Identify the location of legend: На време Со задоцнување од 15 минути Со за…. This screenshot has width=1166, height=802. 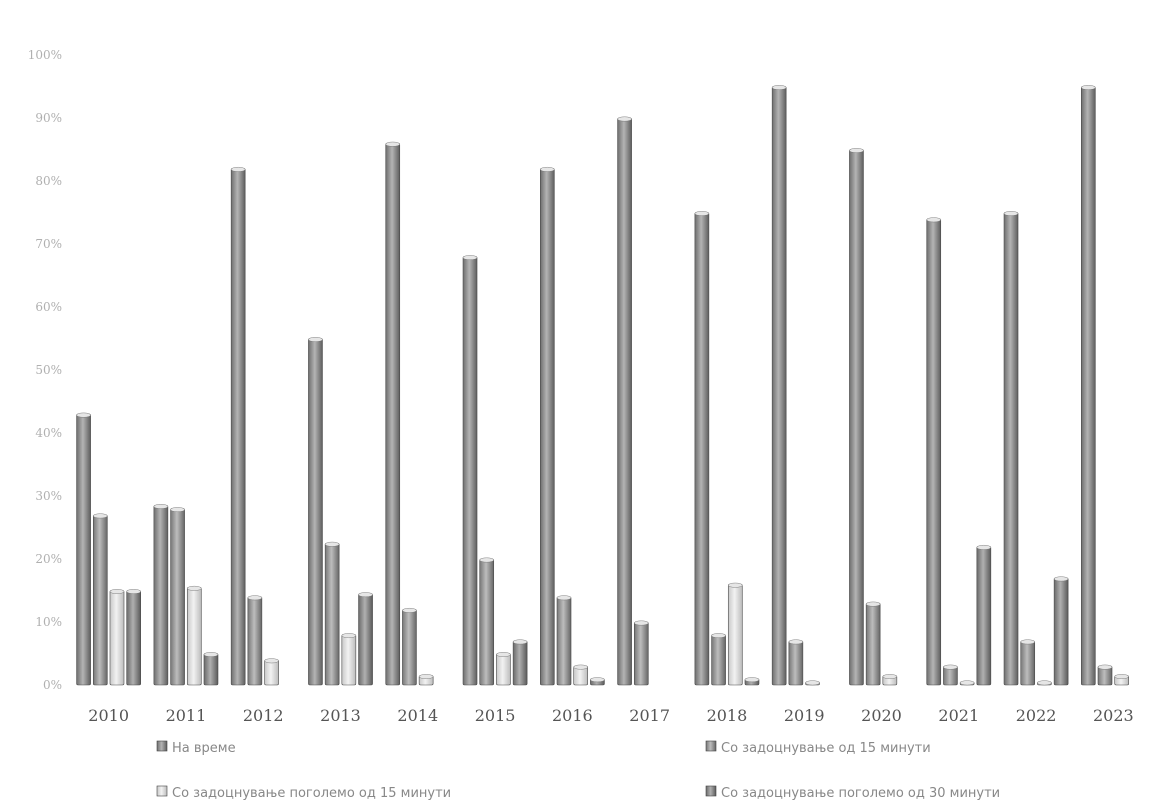
(578, 770).